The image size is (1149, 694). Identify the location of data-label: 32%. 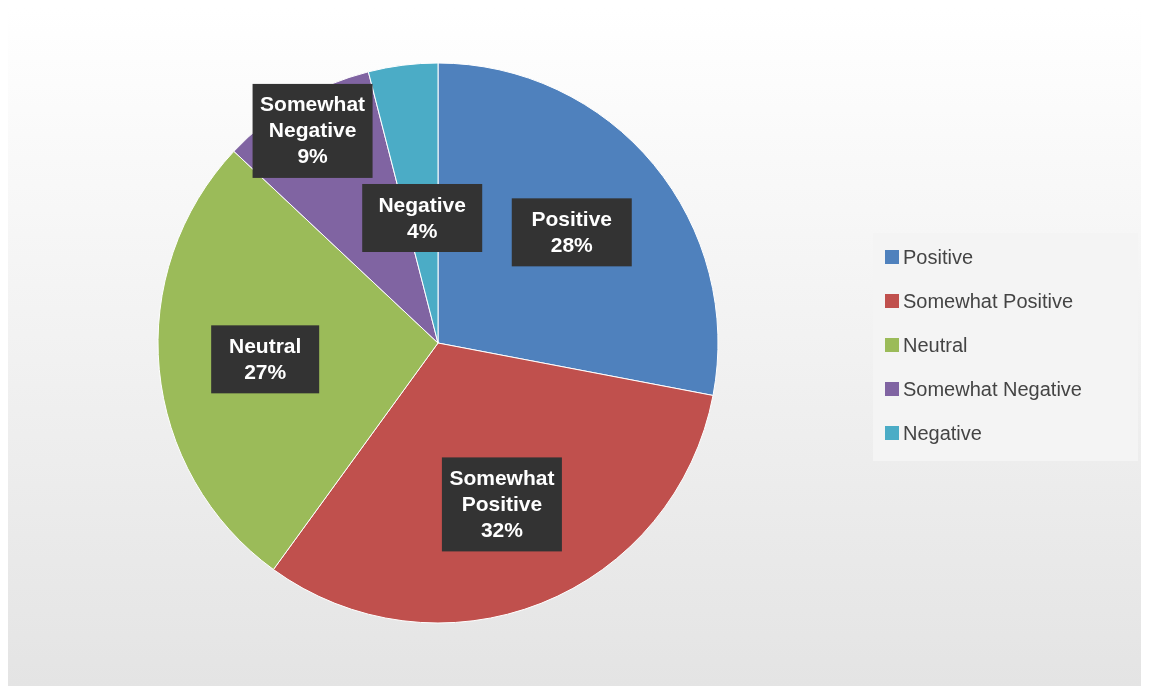
(502, 529).